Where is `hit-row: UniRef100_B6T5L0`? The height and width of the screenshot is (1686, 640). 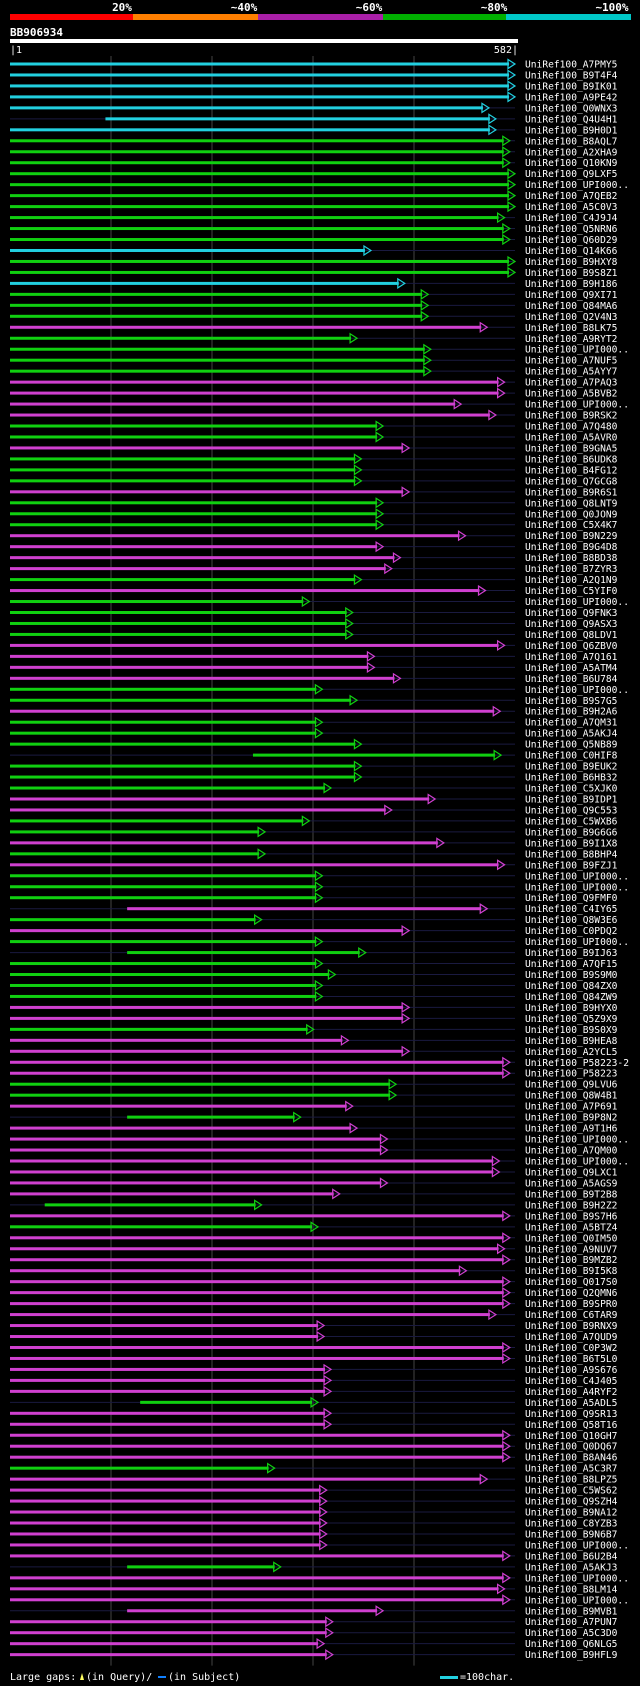 hit-row: UniRef100_B6T5L0 is located at coordinates (314, 1358).